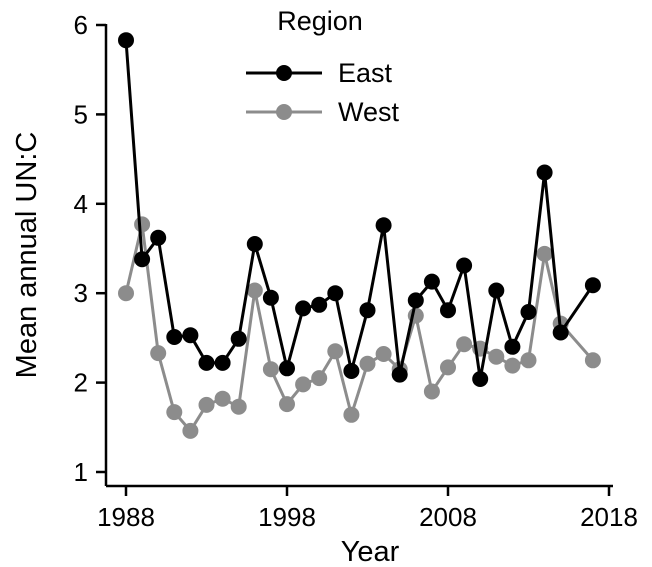  I want to click on x-axis-title: Year, so click(370, 551).